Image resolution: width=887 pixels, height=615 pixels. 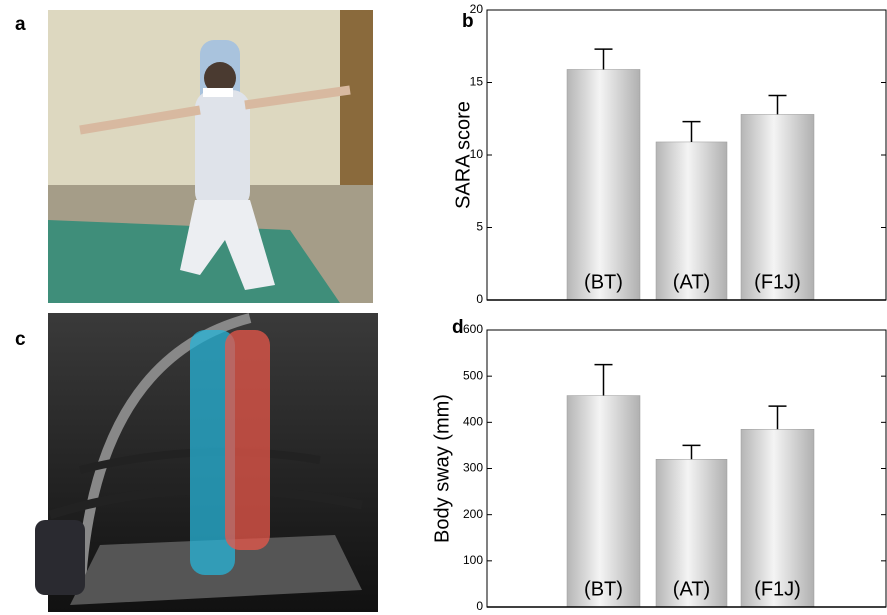 What do you see at coordinates (20, 339) in the screenshot?
I see `panel-label: c` at bounding box center [20, 339].